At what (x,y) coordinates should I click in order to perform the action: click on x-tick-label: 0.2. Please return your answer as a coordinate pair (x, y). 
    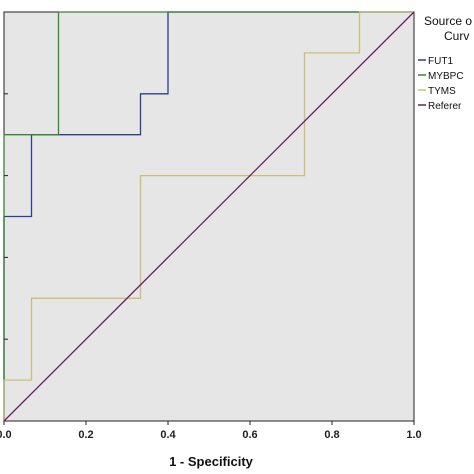
    Looking at the image, I should click on (85, 435).